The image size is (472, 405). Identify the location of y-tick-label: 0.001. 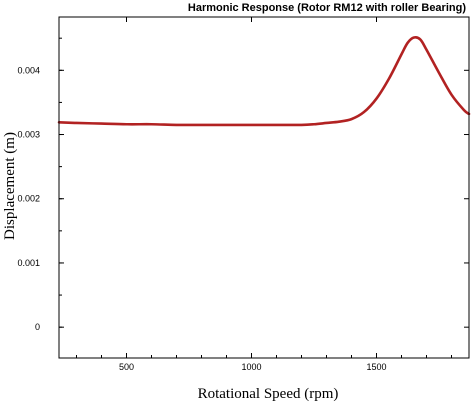
(28, 263).